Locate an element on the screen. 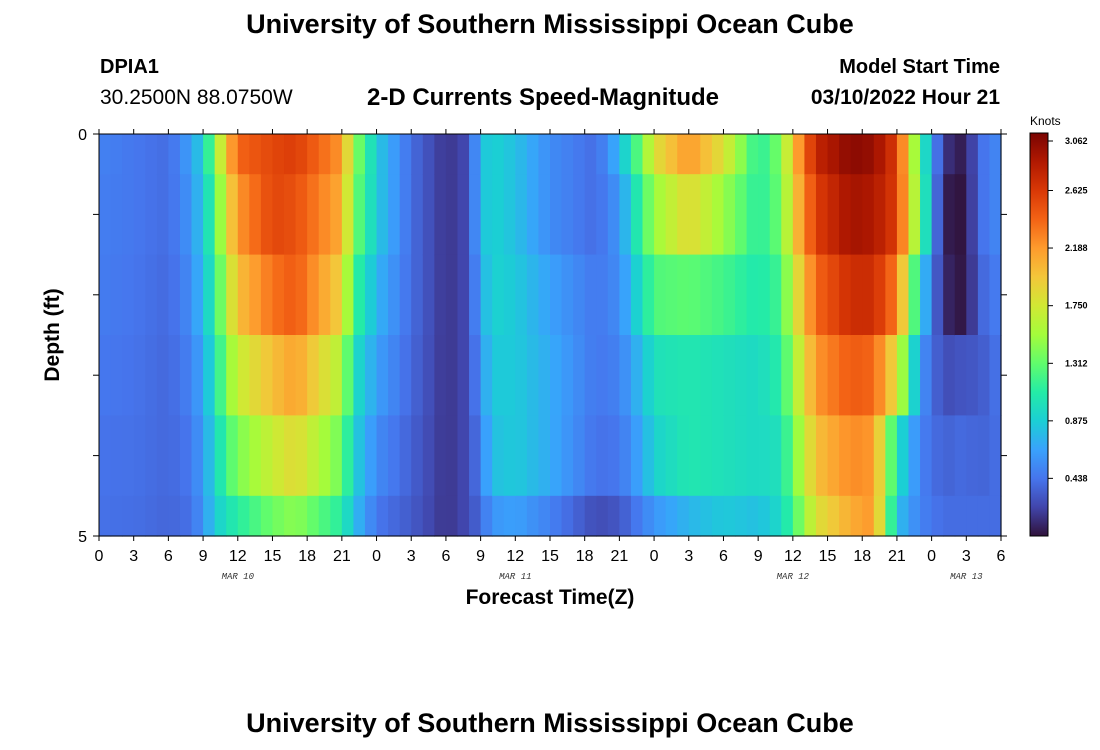 This screenshot has height=750, width=1100. colorbar-unit-label: Knots is located at coordinates (1045, 121).